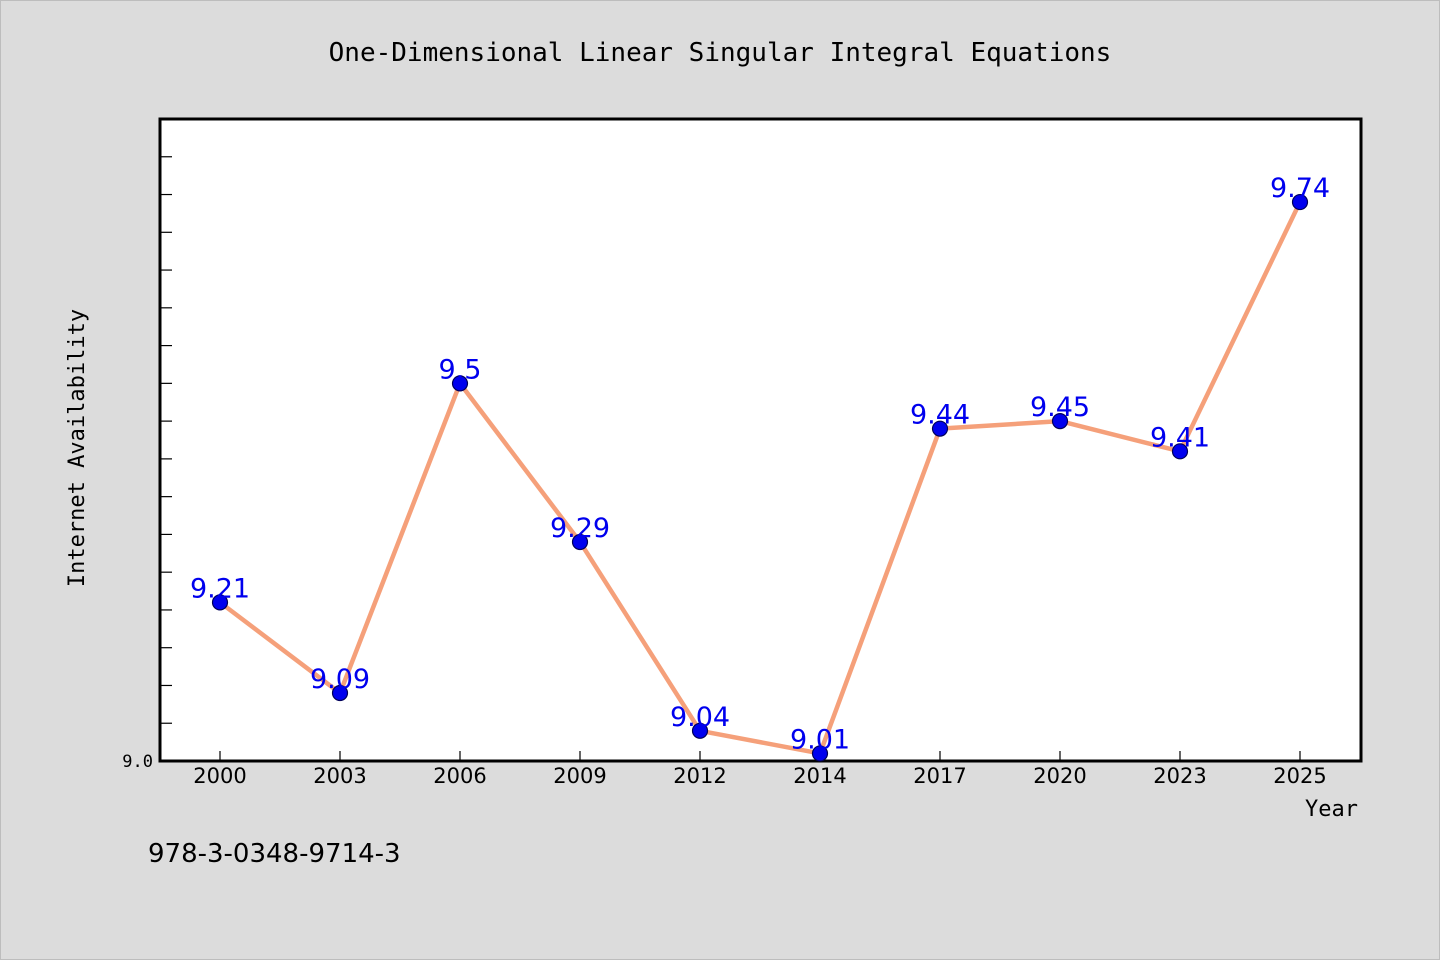  I want to click on footer-isbn: 978-3-0348-9714-3, so click(274, 854).